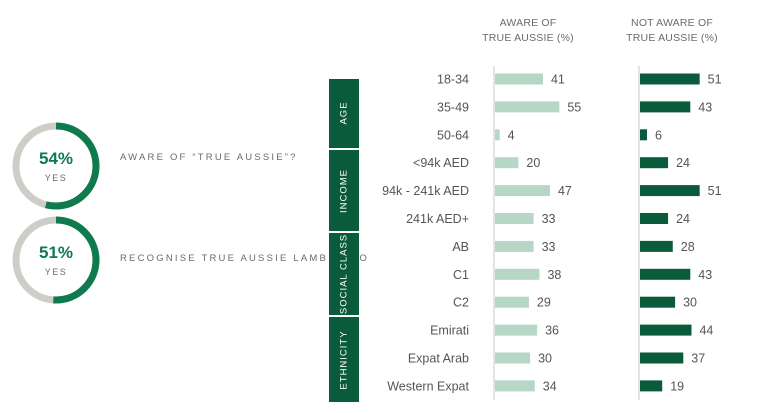 The height and width of the screenshot is (413, 759). I want to click on category-label: 18-34, so click(453, 80).